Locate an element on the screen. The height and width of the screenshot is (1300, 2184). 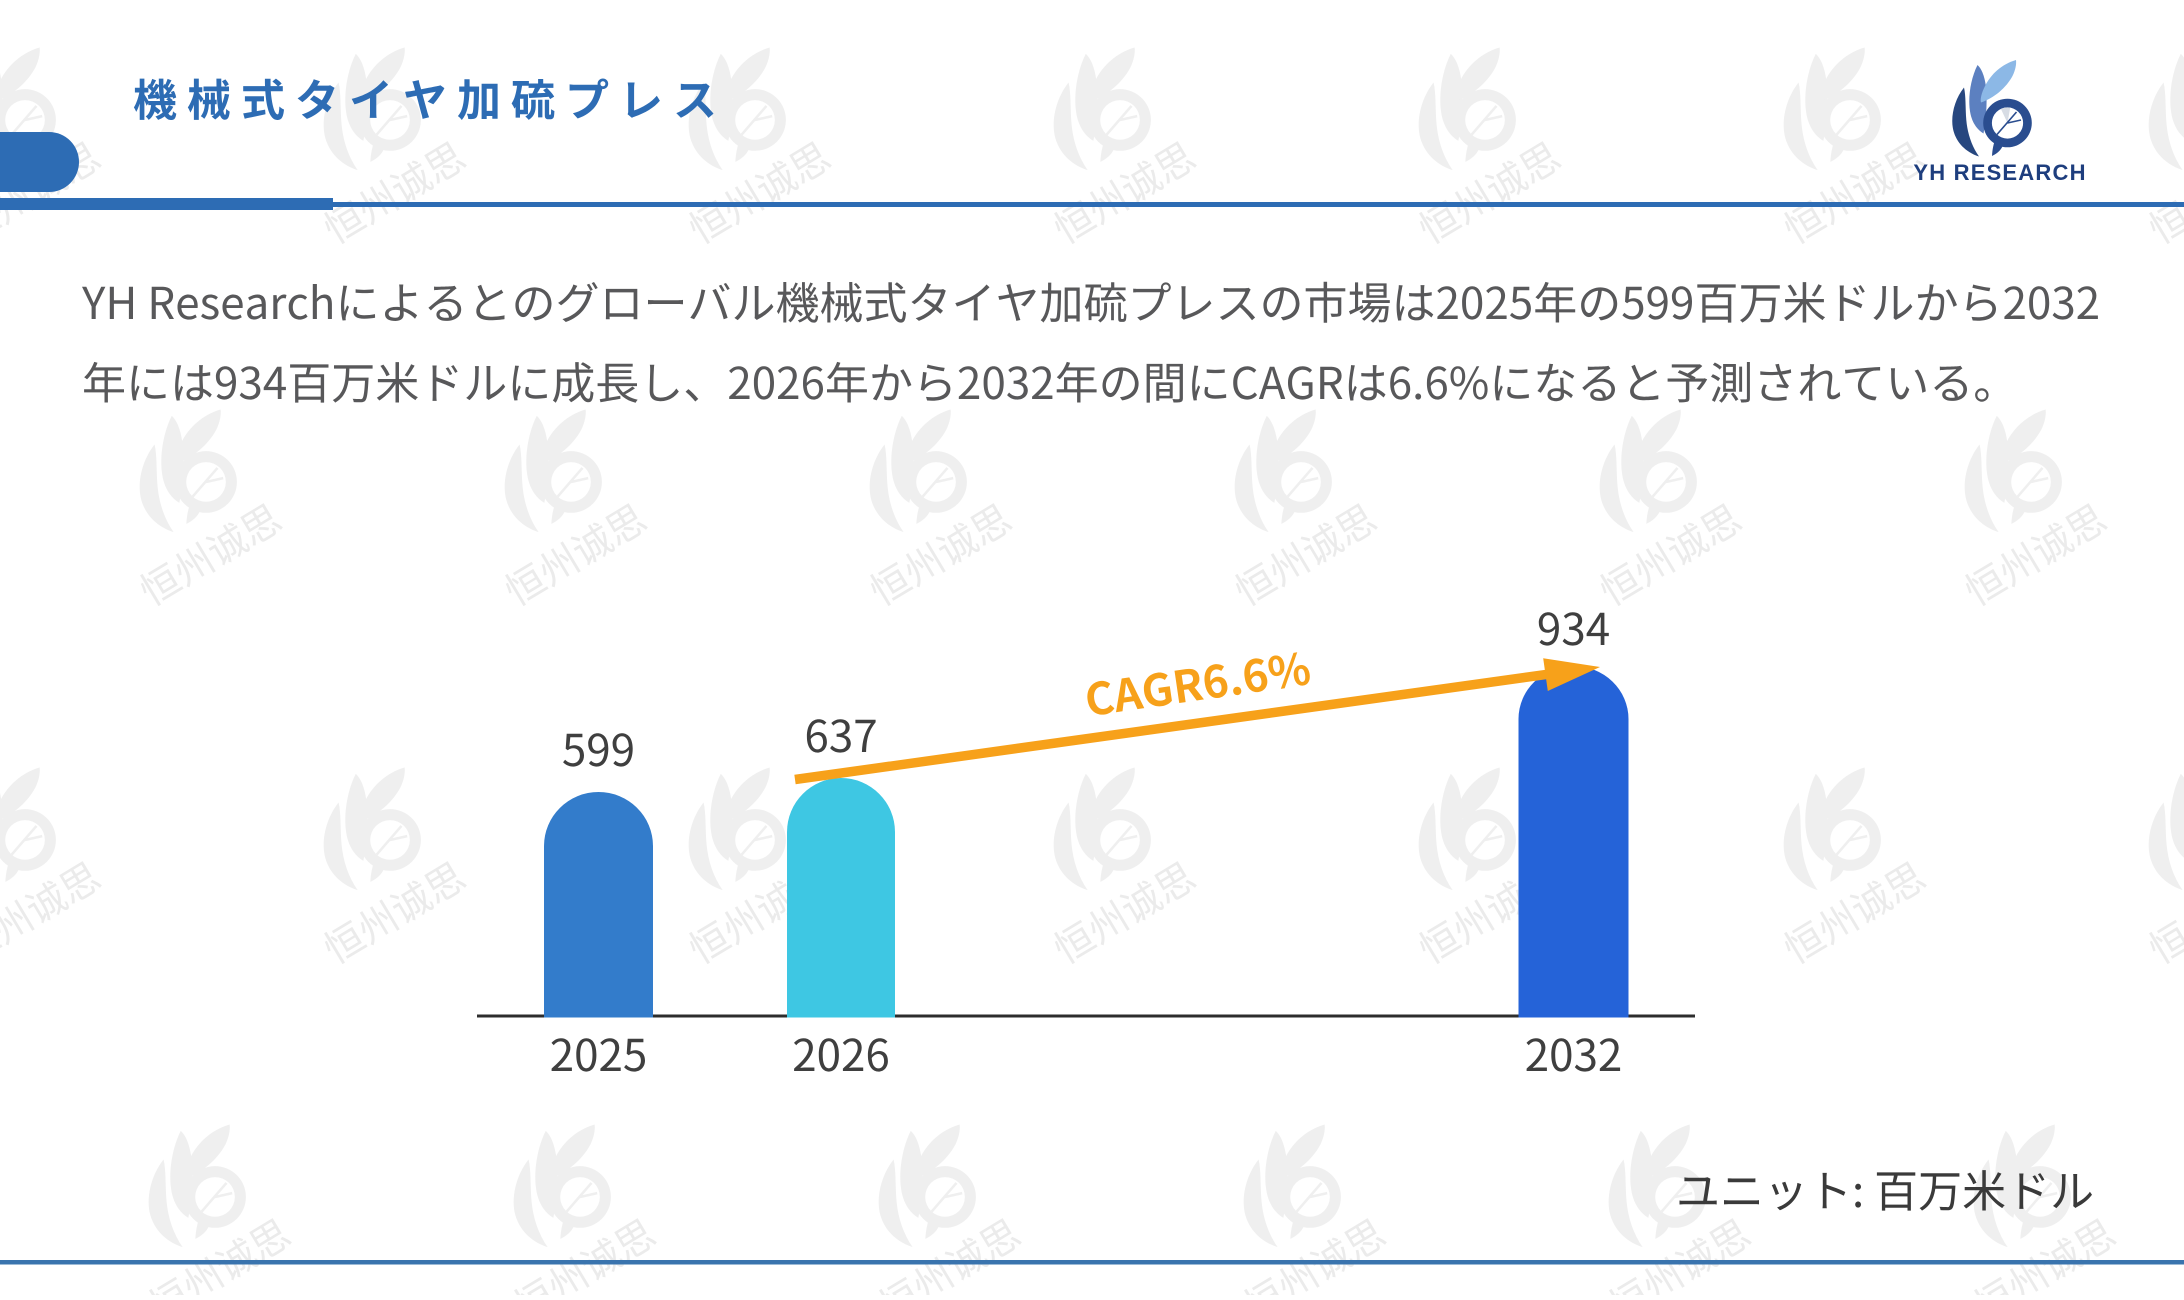
svg-text: YH RESEARCH is located at coordinates (1999, 172).